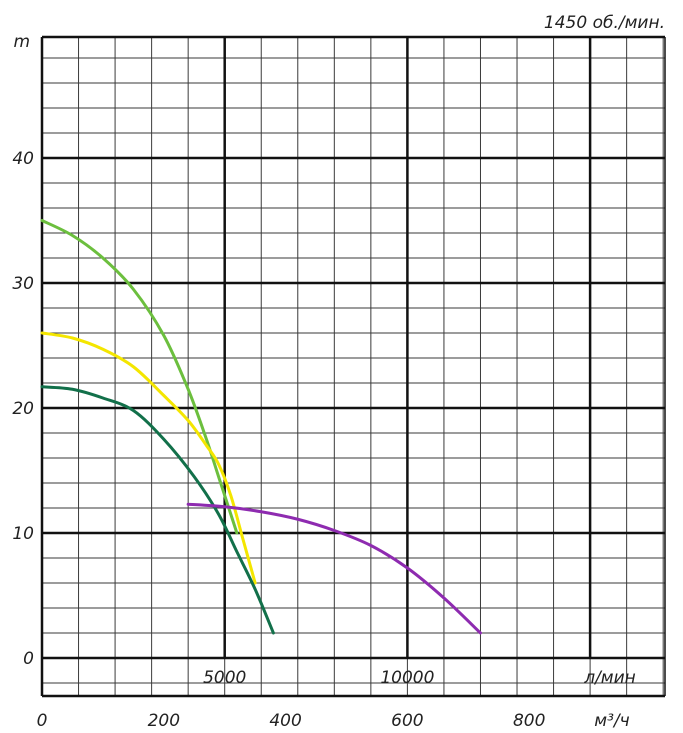 The width and height of the screenshot is (683, 733). I want to click on x-m3h-tick-label: 600, so click(407, 721).